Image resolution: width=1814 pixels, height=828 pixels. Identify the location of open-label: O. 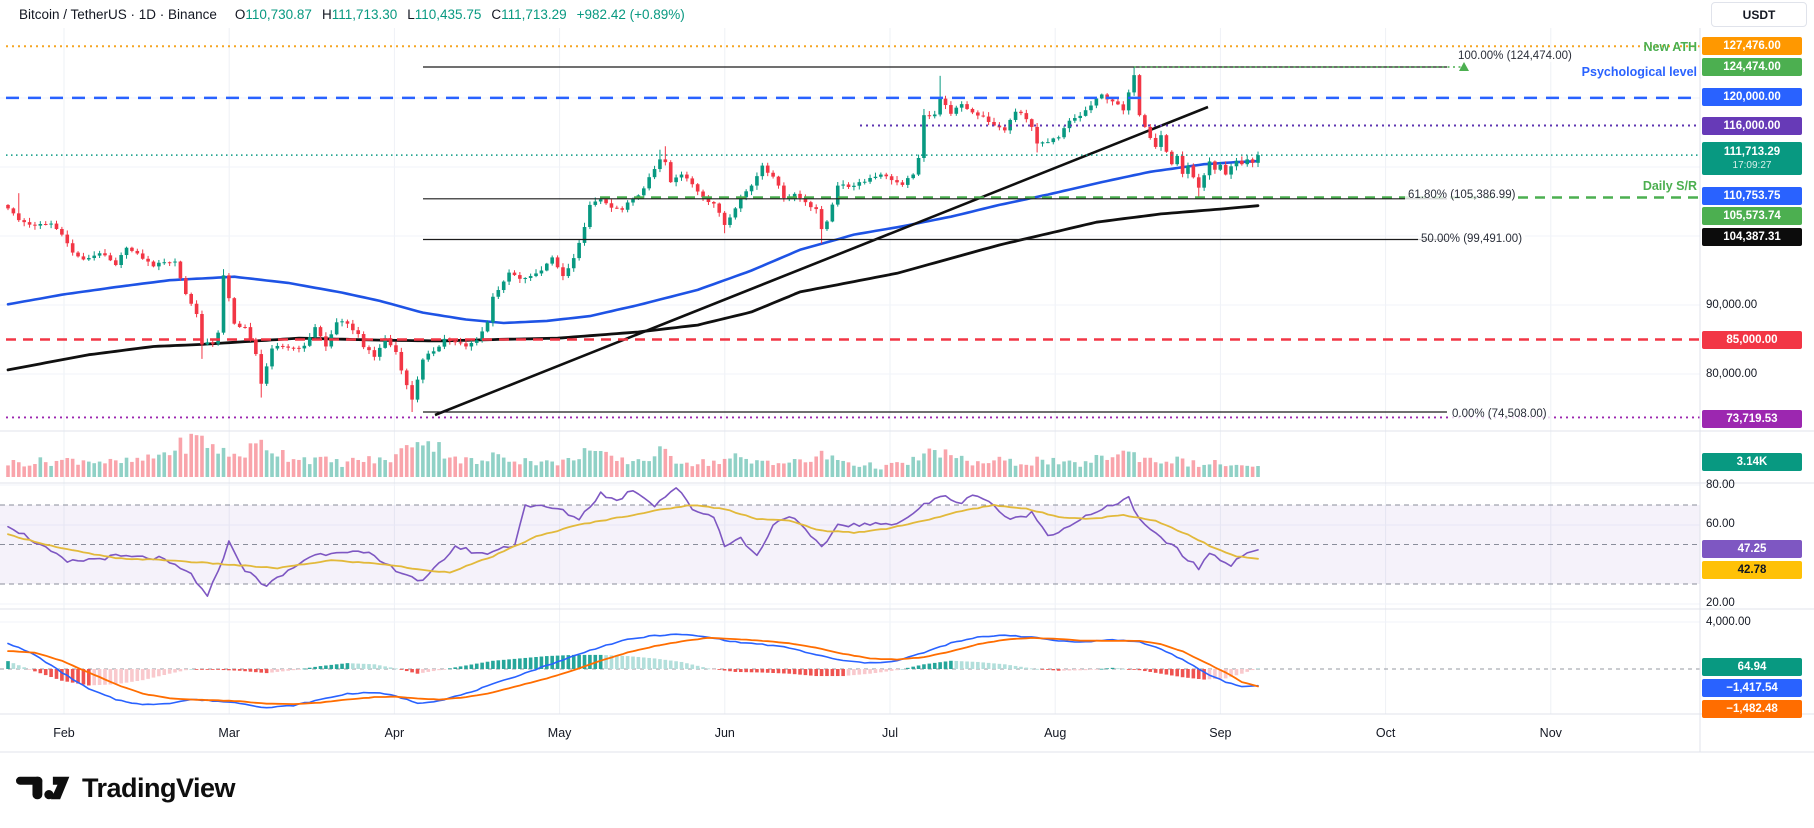
(240, 14).